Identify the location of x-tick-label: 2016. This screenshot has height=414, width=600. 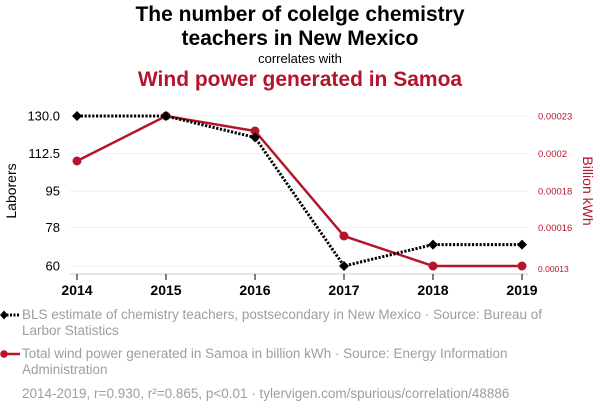
(254, 290).